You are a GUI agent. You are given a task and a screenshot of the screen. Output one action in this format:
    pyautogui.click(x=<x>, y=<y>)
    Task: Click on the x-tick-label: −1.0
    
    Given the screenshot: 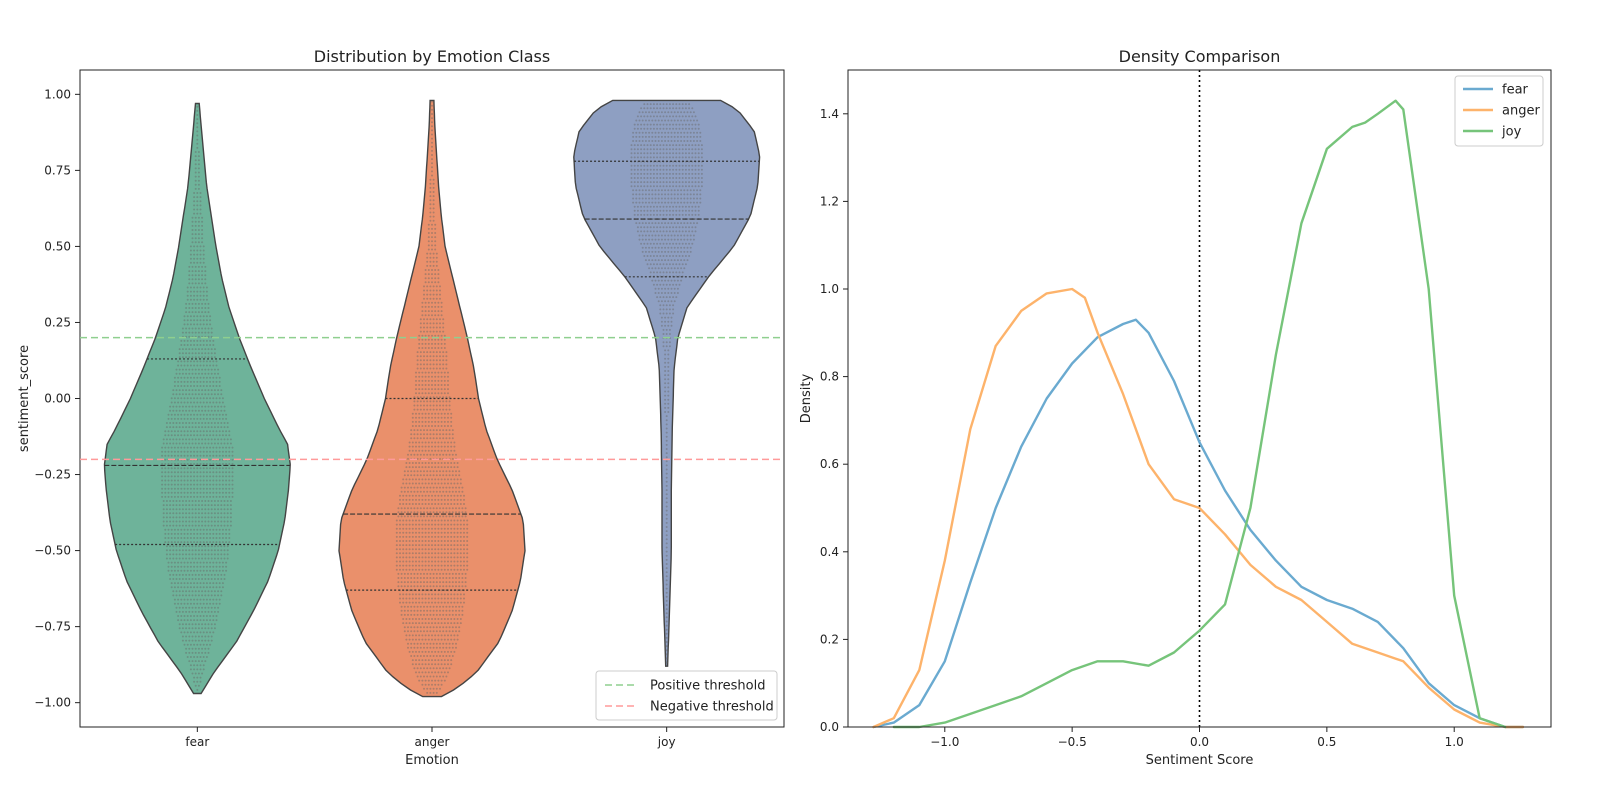 What is the action you would take?
    pyautogui.click(x=944, y=742)
    